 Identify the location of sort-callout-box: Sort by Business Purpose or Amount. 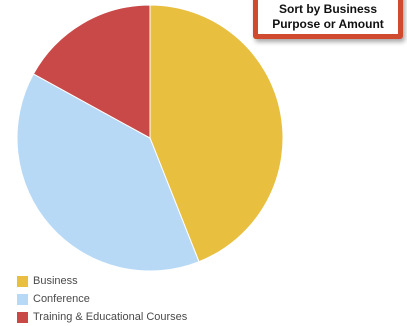
(328, 17).